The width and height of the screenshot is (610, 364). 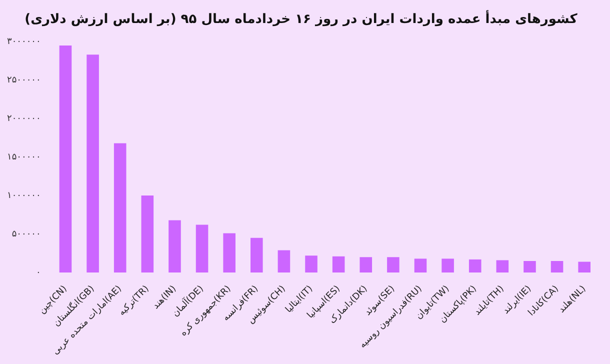 What do you see at coordinates (23, 119) in the screenshot?
I see `y-tick-label: ۲۰۰۰۰۰۰` at bounding box center [23, 119].